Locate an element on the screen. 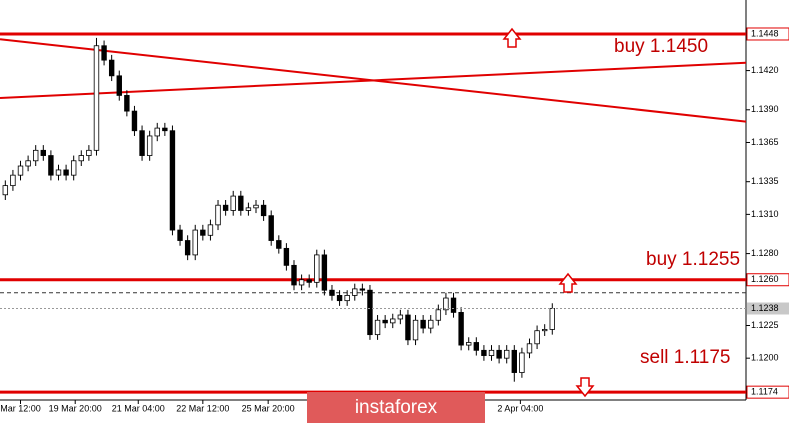  watermark: instaforex is located at coordinates (396, 407).